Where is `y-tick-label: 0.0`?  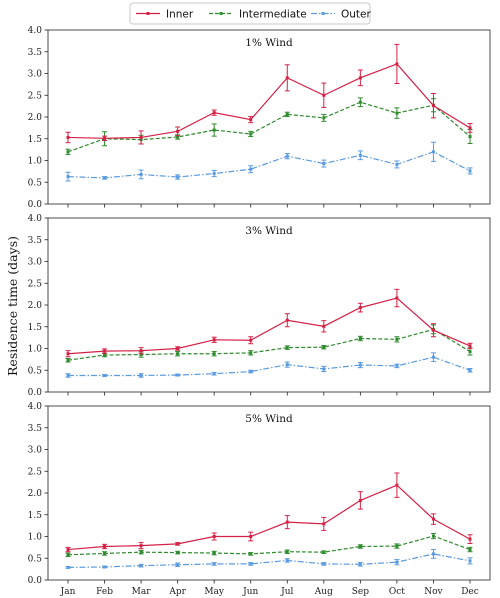
y-tick-label: 0.0 is located at coordinates (35, 205).